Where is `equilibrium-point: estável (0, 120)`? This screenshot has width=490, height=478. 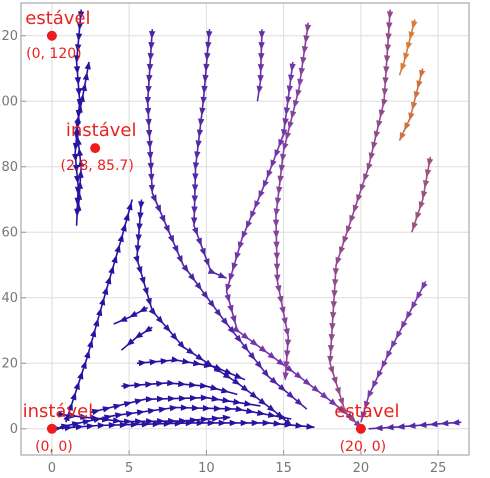 equilibrium-point: estável (0, 120) is located at coordinates (57, 35).